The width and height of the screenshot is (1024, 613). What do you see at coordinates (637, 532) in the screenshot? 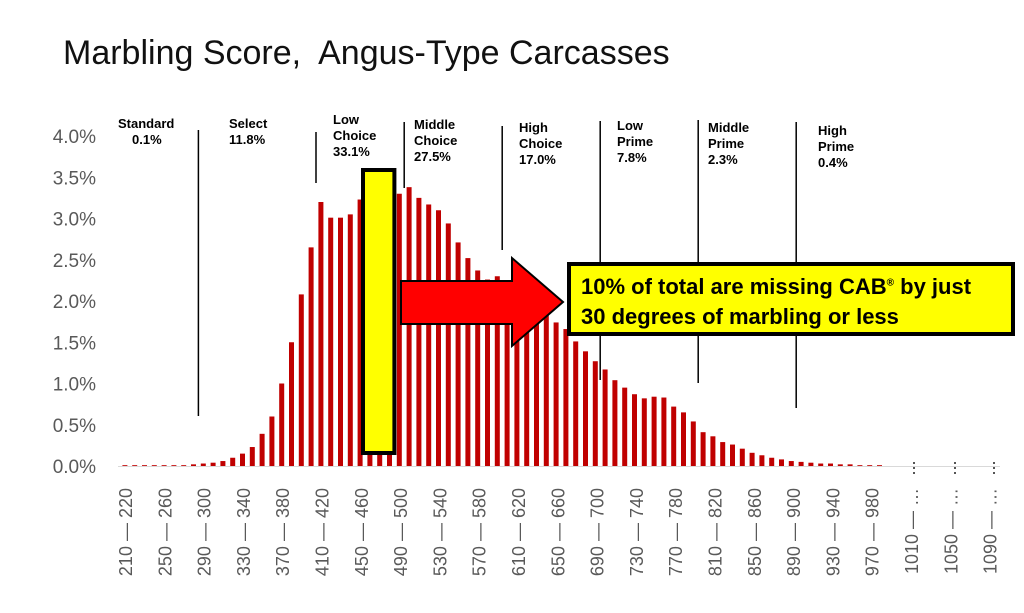
I see `x-tick-label: 730 — 740` at bounding box center [637, 532].